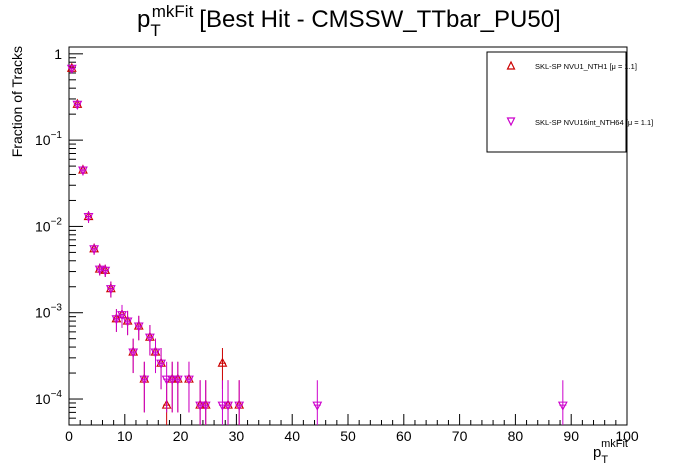  I want to click on title-main: p, so click(143, 19).